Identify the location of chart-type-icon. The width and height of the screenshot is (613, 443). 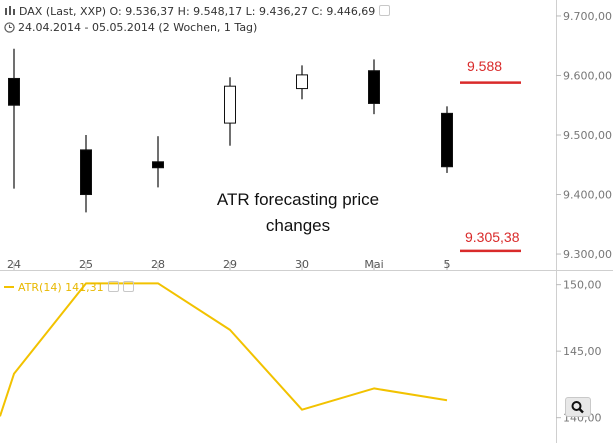
(10, 12).